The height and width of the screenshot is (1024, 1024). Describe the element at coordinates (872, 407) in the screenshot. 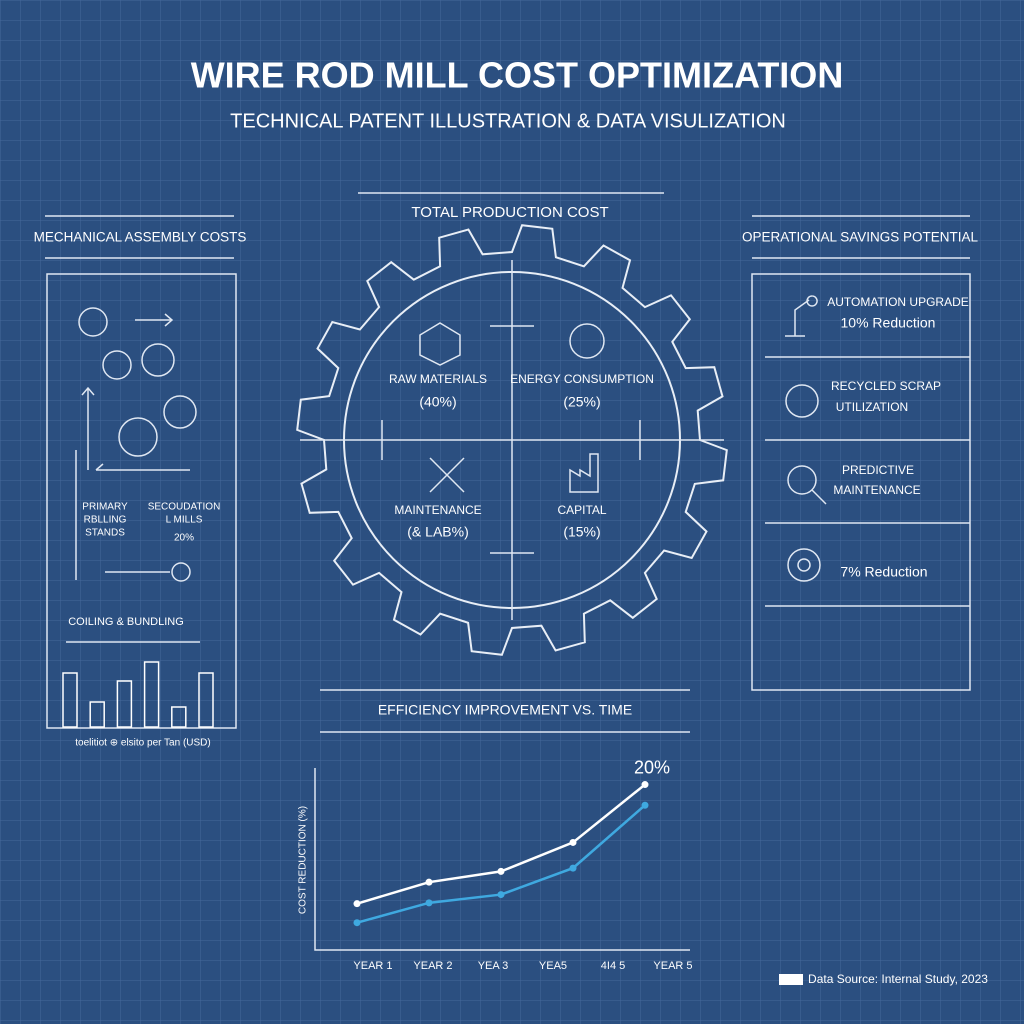

I see `savings-text: UTILIZATION` at that location.